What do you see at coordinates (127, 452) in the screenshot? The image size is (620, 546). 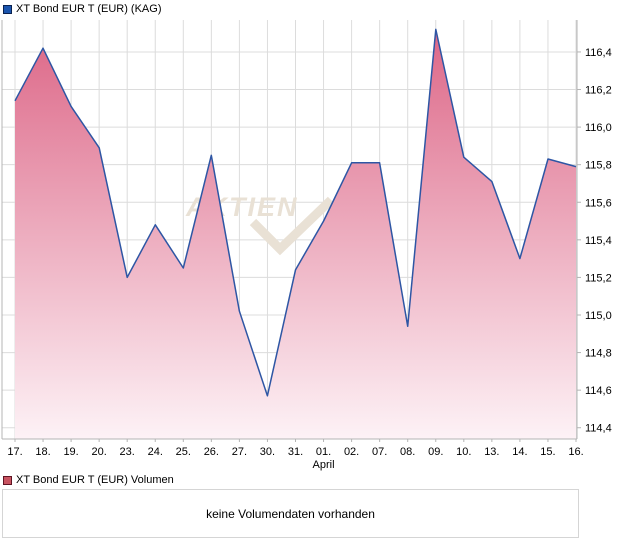 I see `x-axis-label: 23.` at bounding box center [127, 452].